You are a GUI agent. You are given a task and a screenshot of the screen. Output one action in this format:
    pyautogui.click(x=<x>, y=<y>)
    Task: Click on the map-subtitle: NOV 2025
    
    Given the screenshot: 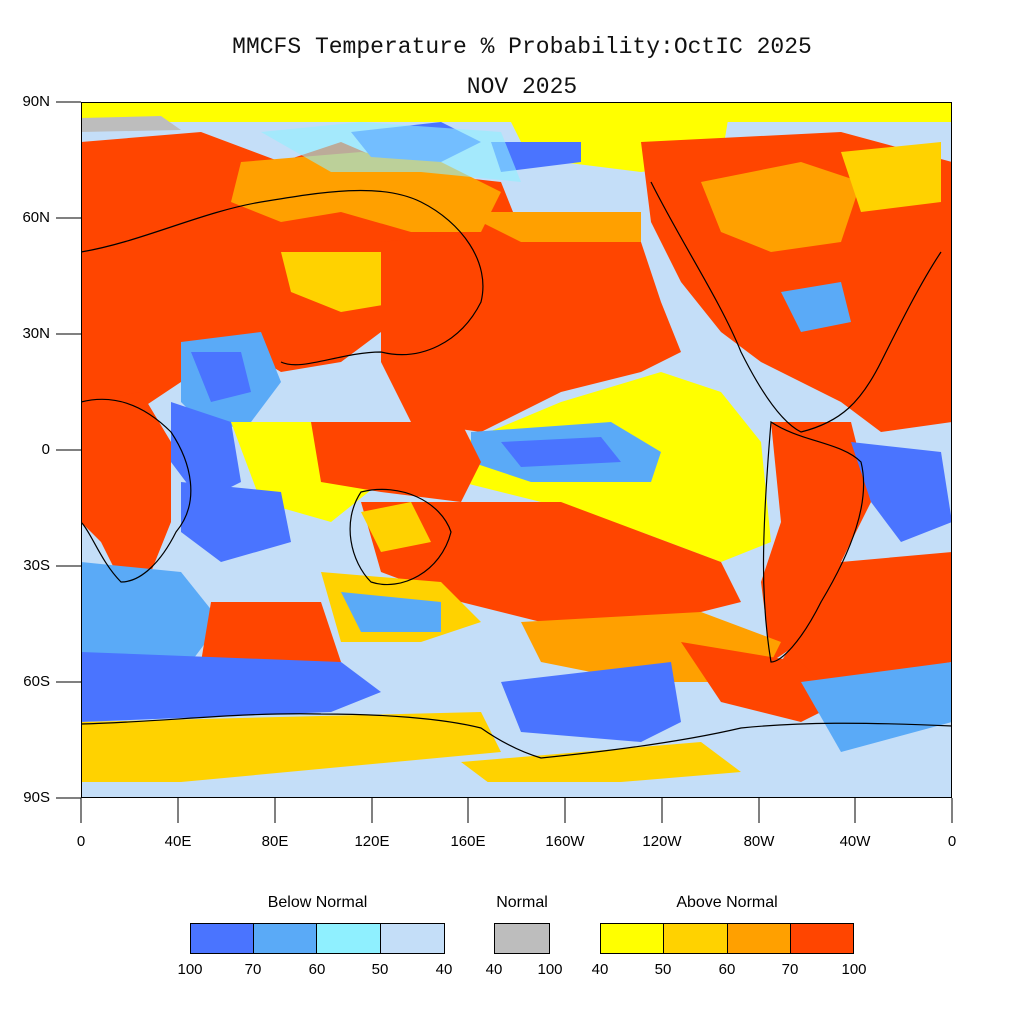 What is the action you would take?
    pyautogui.click(x=522, y=87)
    